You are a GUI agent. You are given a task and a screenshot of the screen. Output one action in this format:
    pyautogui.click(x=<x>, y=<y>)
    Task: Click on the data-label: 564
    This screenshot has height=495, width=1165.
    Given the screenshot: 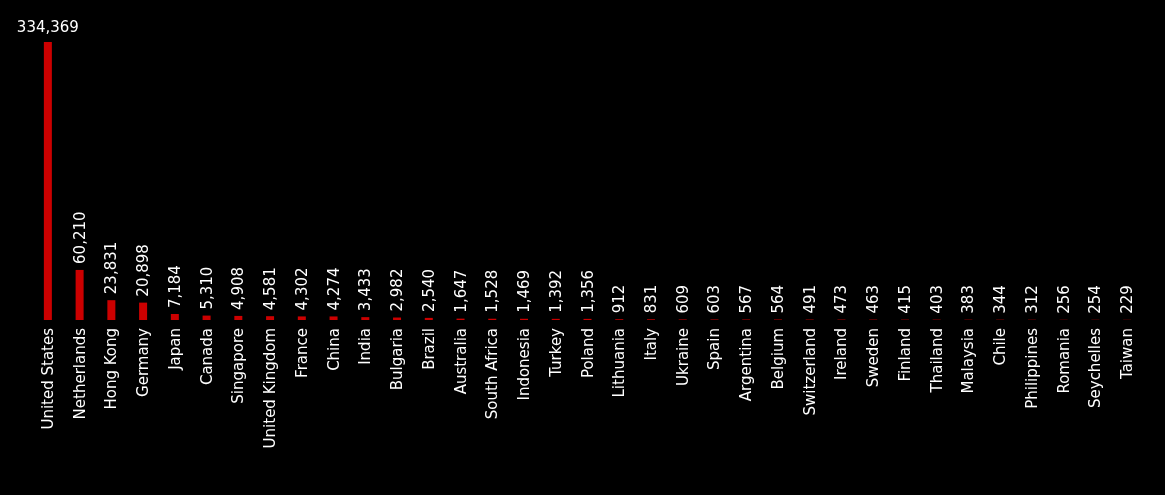 What is the action you would take?
    pyautogui.click(x=777, y=299)
    